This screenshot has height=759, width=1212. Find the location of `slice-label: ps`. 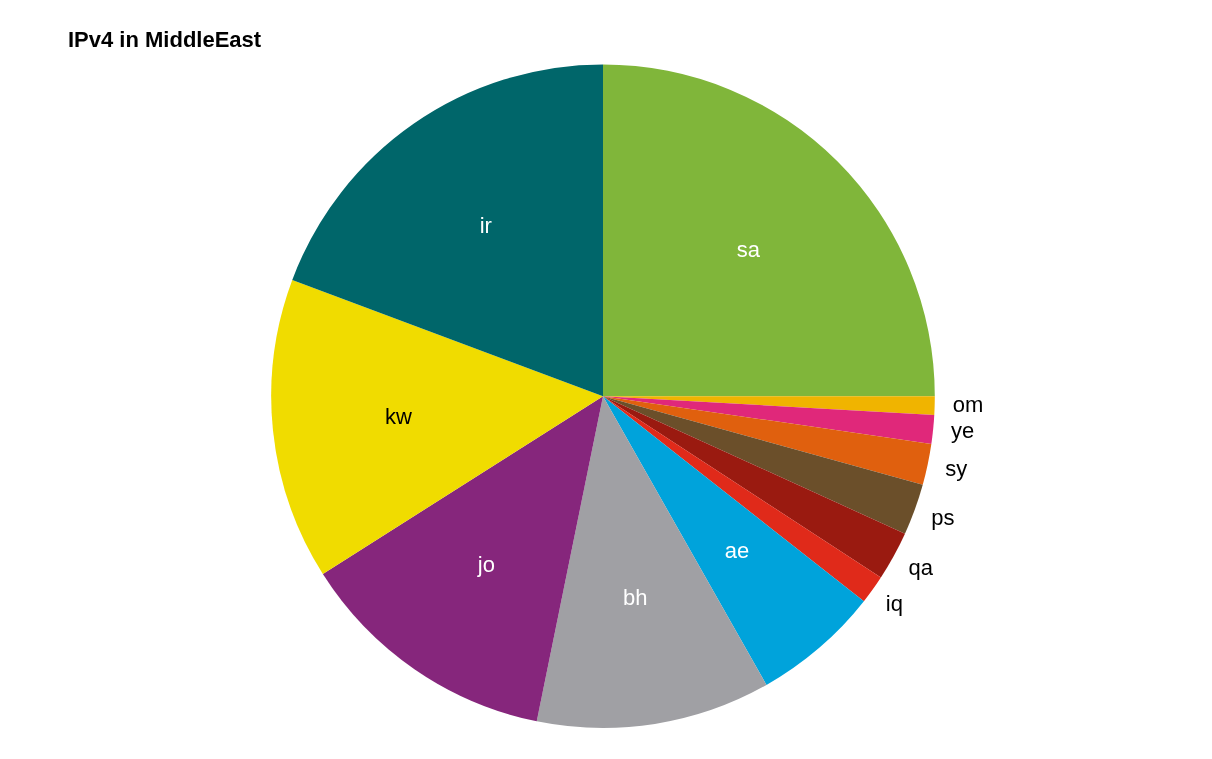

slice-label: ps is located at coordinates (943, 517).